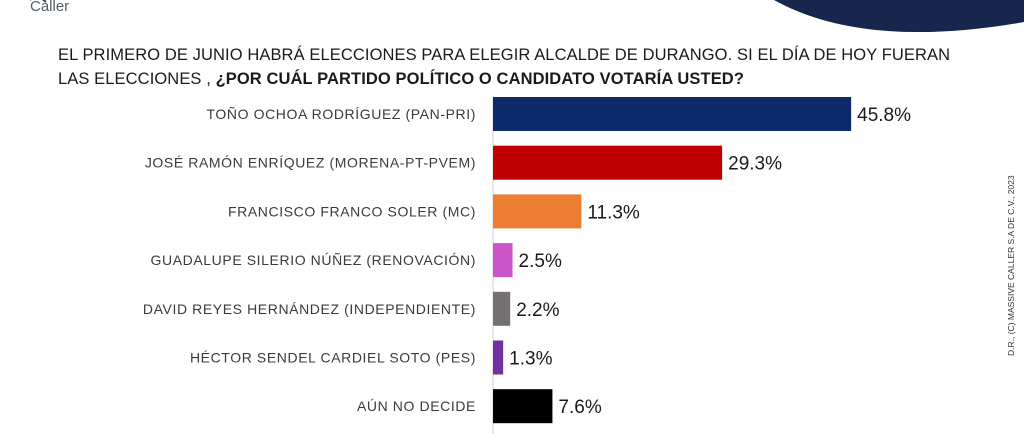 The width and height of the screenshot is (1024, 434). Describe the element at coordinates (309, 309) in the screenshot. I see `category-label: DAVID REYES HERNÁNDEZ (INDEPENDIENTE)` at that location.